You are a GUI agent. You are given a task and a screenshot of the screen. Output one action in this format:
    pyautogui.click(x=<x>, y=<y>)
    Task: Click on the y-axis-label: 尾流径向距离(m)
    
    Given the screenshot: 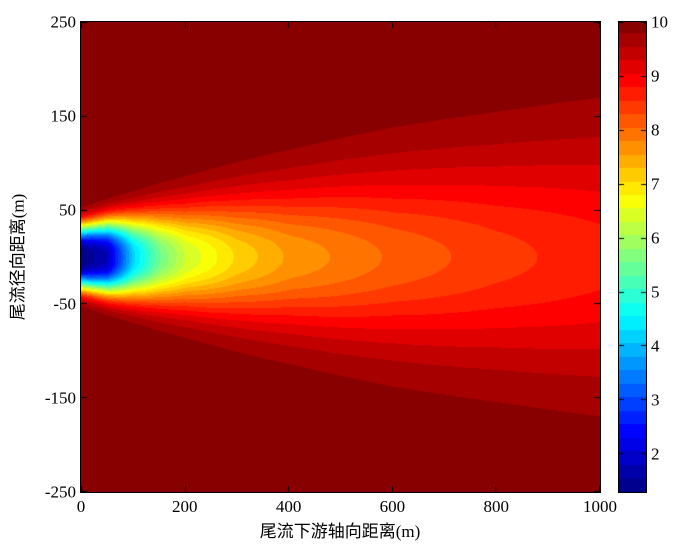 What is the action you would take?
    pyautogui.click(x=18, y=257)
    